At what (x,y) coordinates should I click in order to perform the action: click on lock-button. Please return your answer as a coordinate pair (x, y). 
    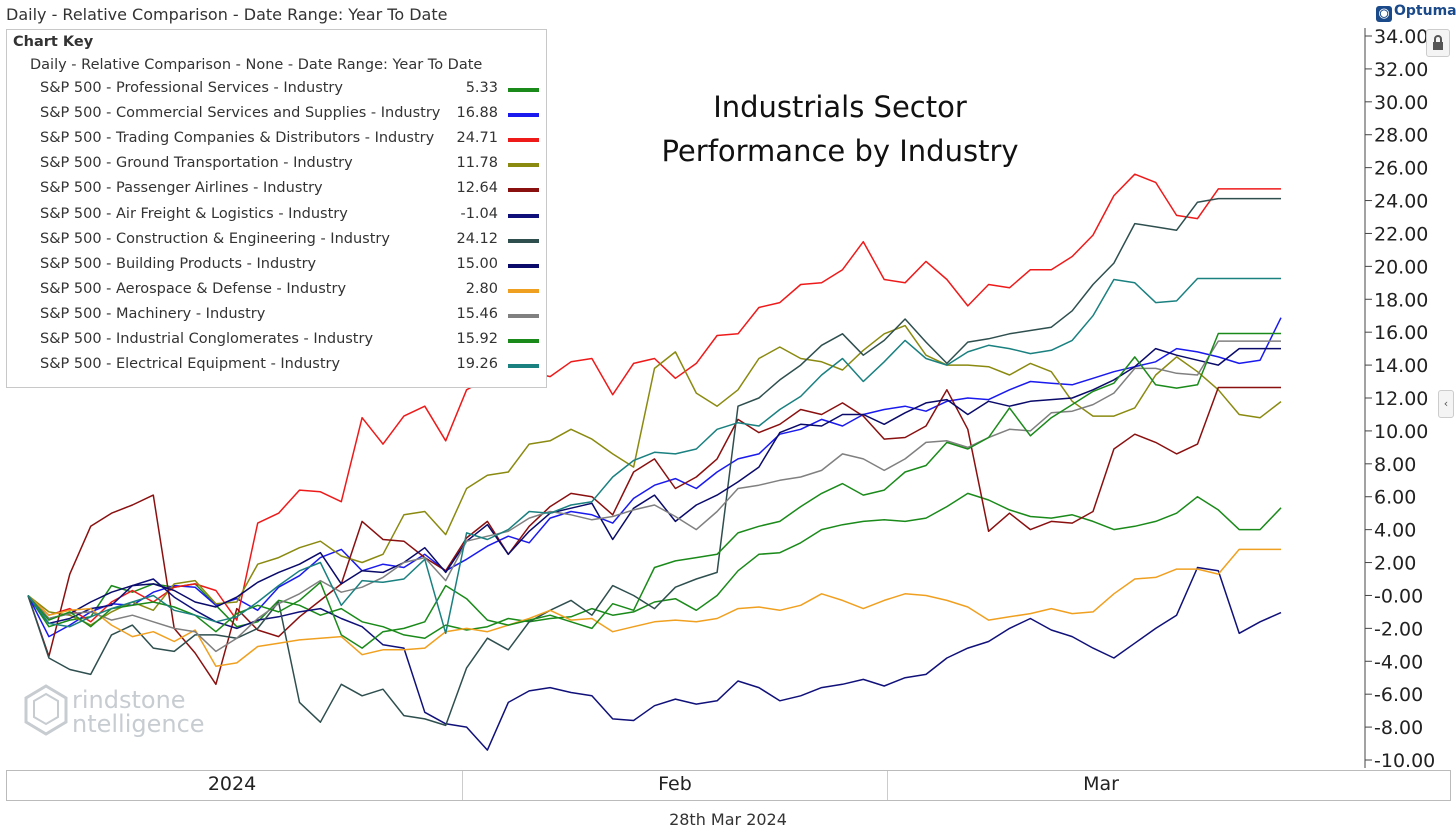
    Looking at the image, I should click on (1438, 43).